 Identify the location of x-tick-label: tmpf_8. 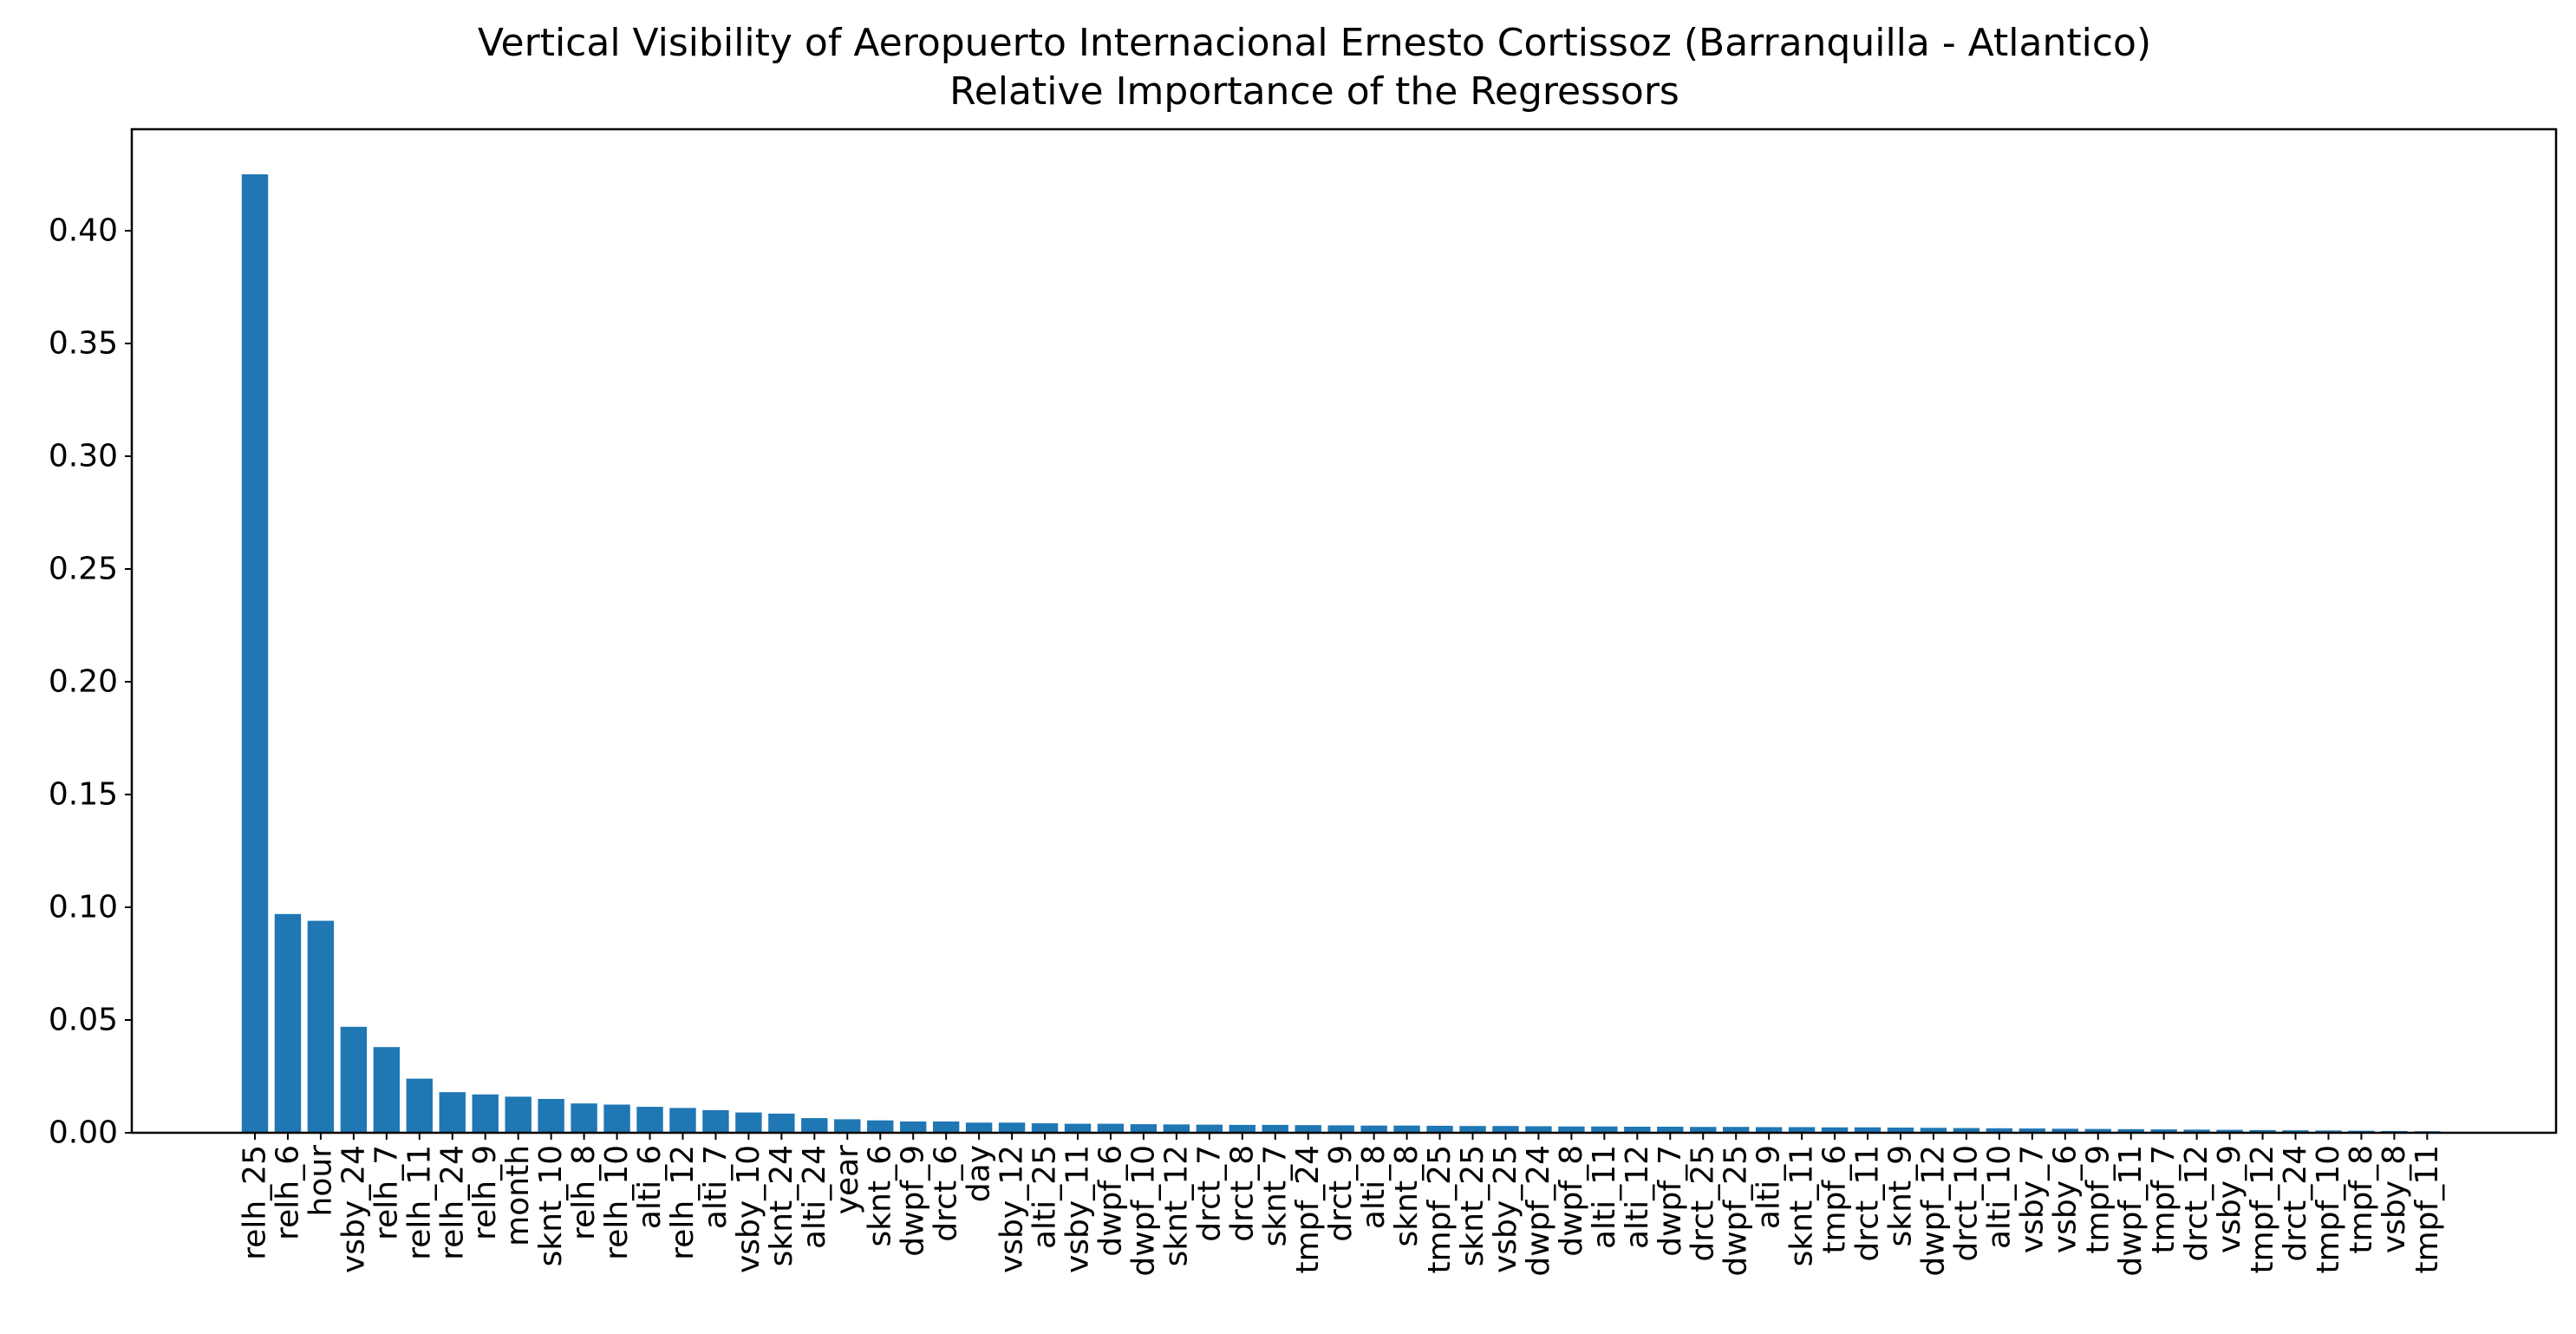
(2361, 1199).